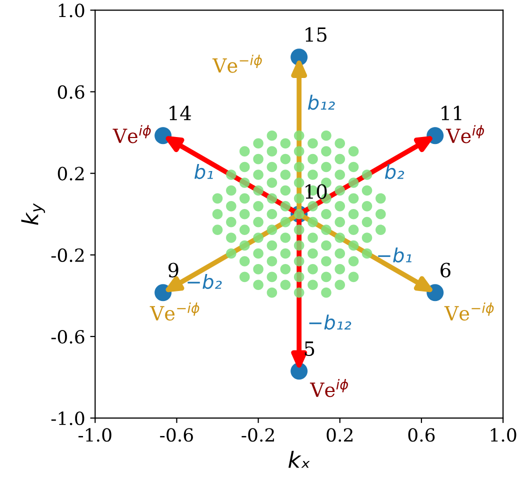  I want to click on x-tick-label: -1.0, so click(95, 435).